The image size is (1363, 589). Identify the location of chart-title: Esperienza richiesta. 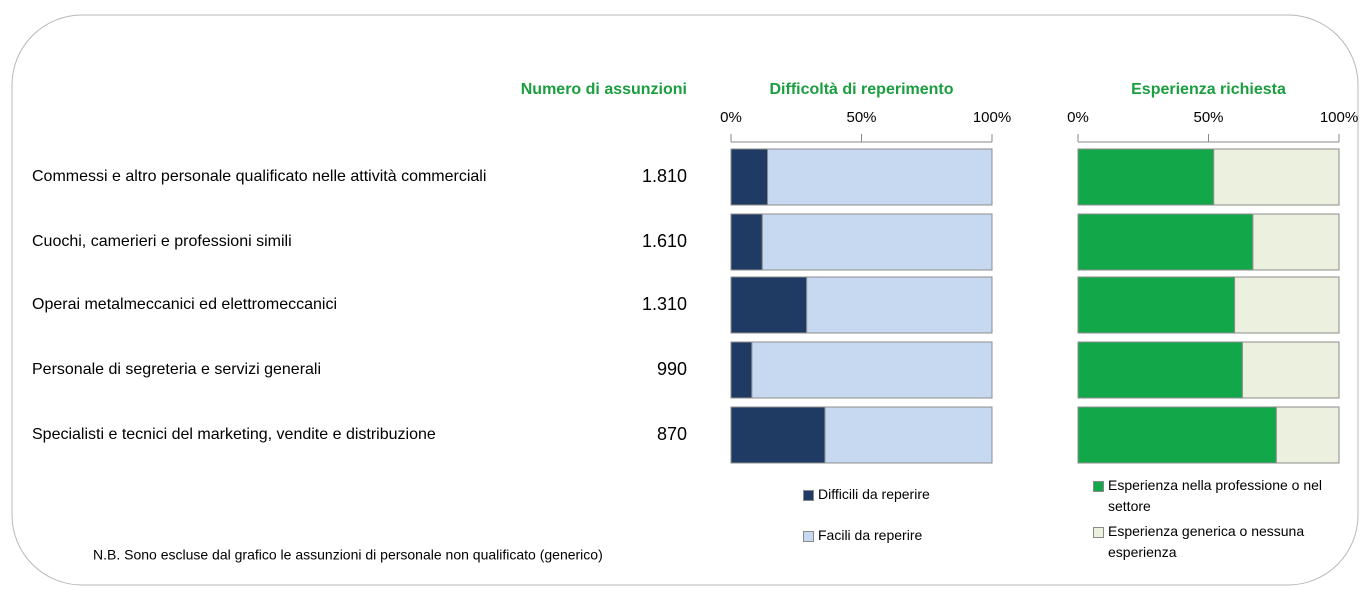
(1208, 89).